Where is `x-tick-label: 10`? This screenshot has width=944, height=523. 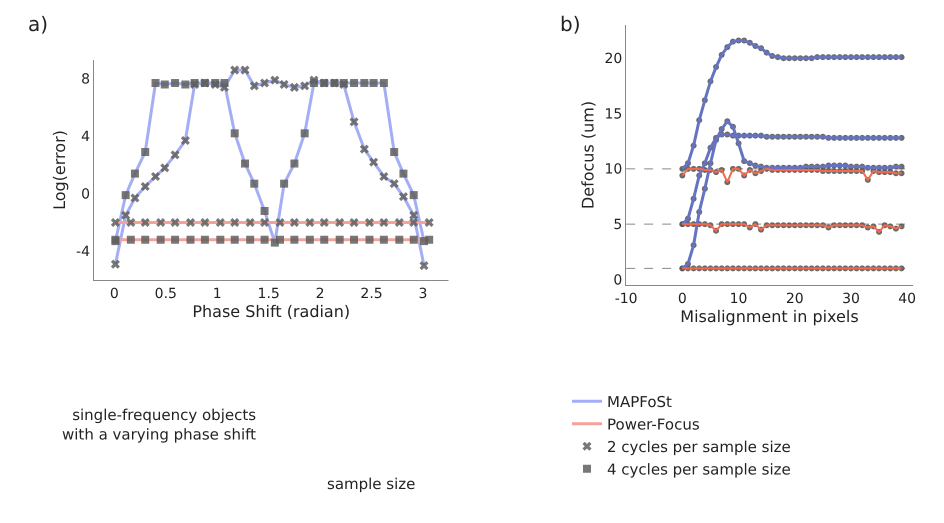
x-tick-label: 10 is located at coordinates (739, 298).